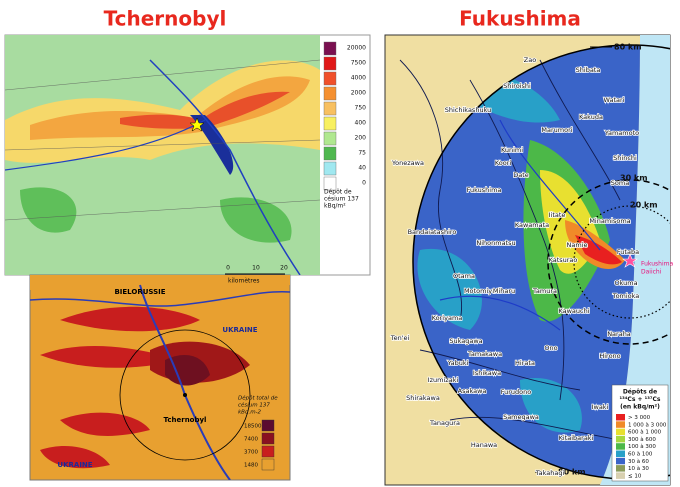 The height and width of the screenshot is (487, 680). What do you see at coordinates (645, 432) in the screenshot?
I see `legend-label: 600 à 1 000` at bounding box center [645, 432].